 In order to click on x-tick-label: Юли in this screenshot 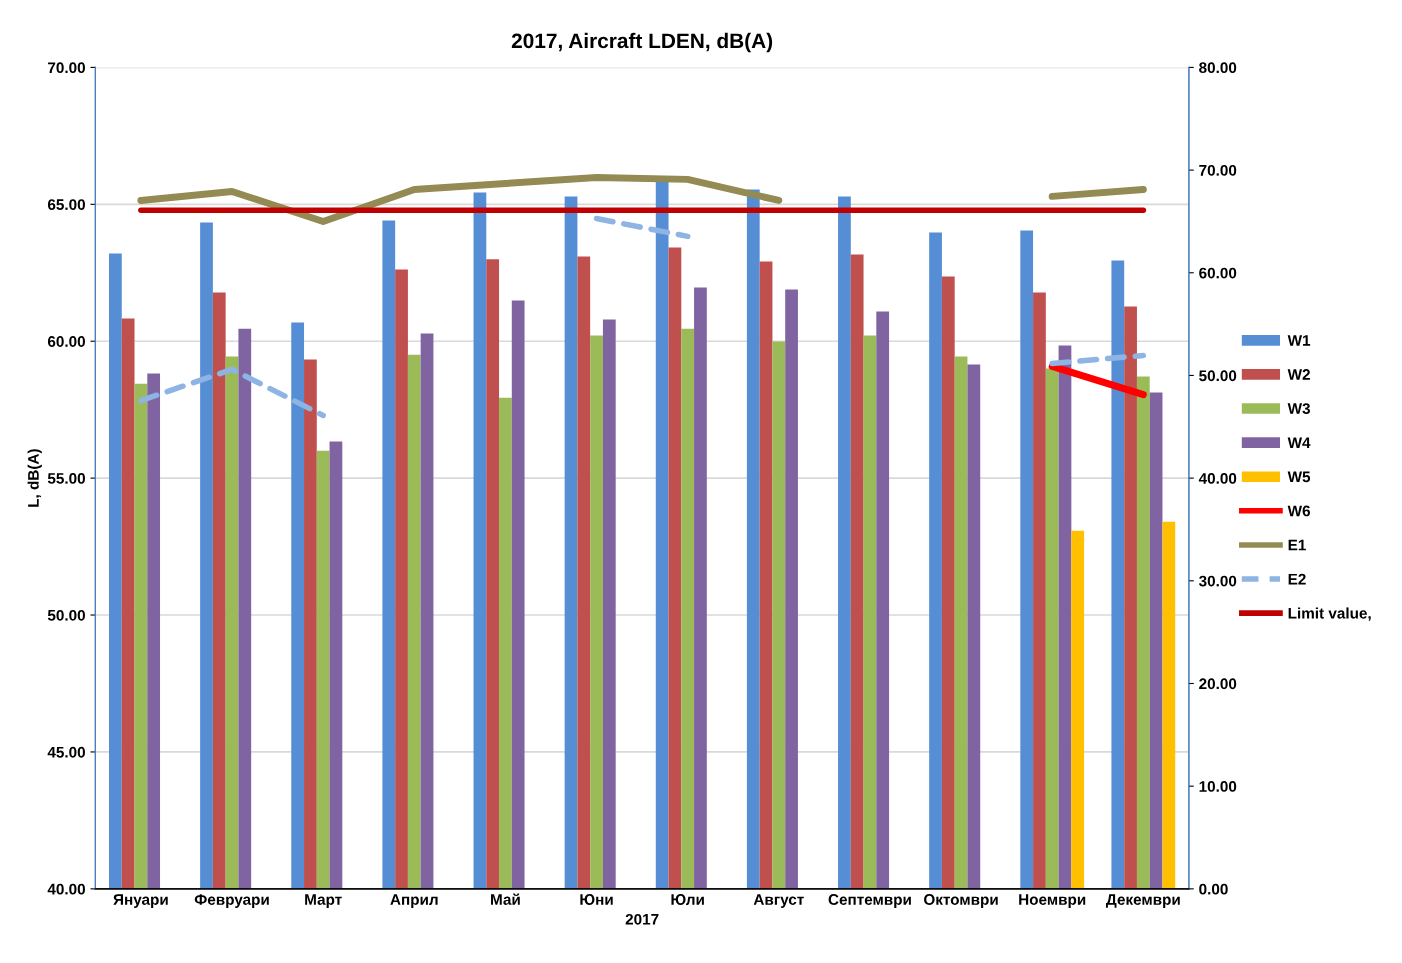, I will do `click(687, 899)`.